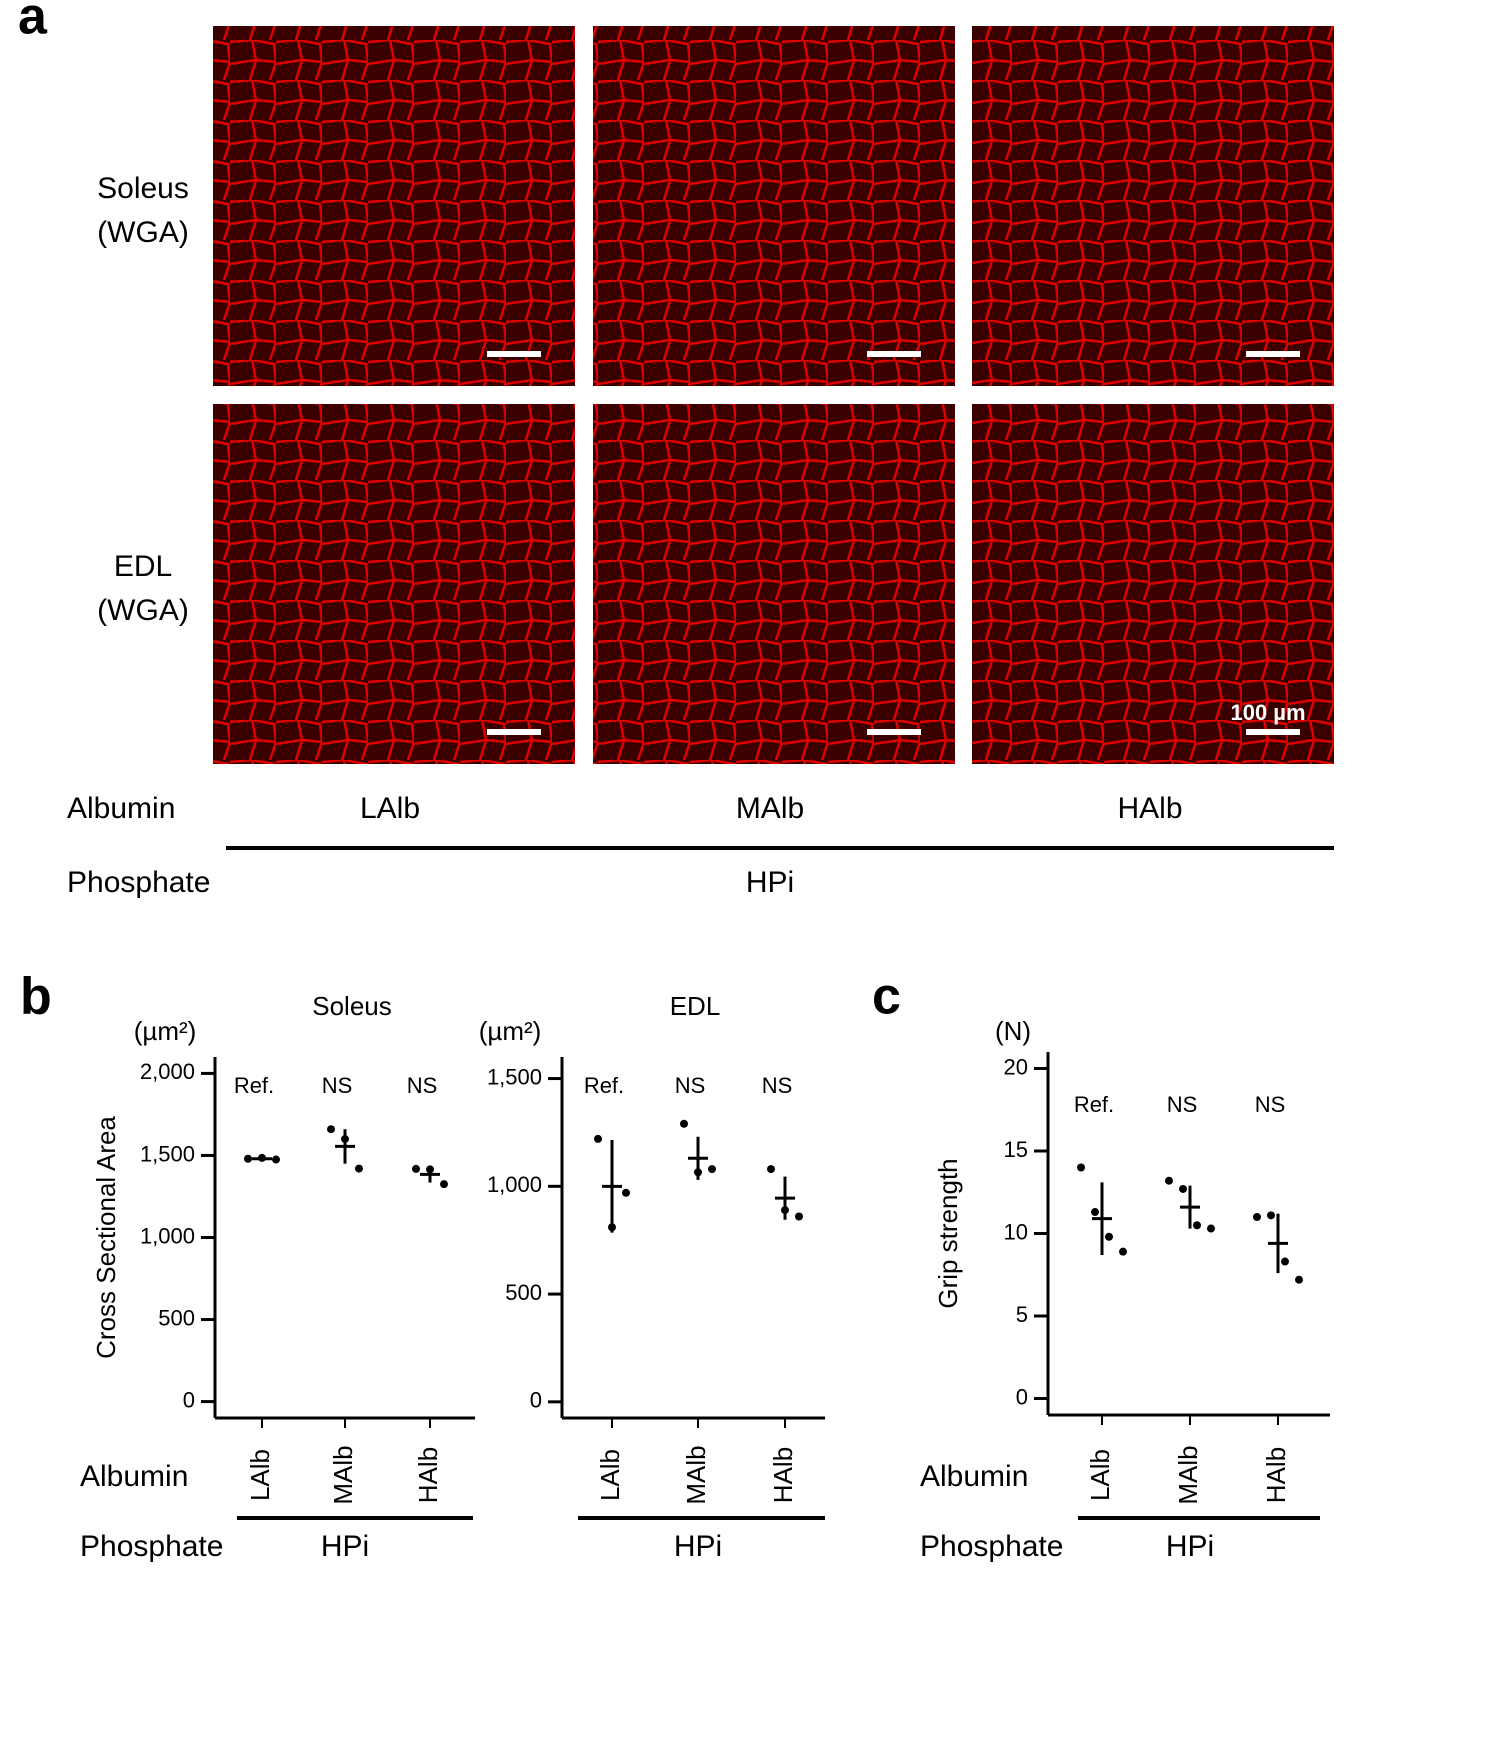 Image resolution: width=1498 pixels, height=1756 pixels. What do you see at coordinates (1016, 1149) in the screenshot?
I see `y-tick-label: 15` at bounding box center [1016, 1149].